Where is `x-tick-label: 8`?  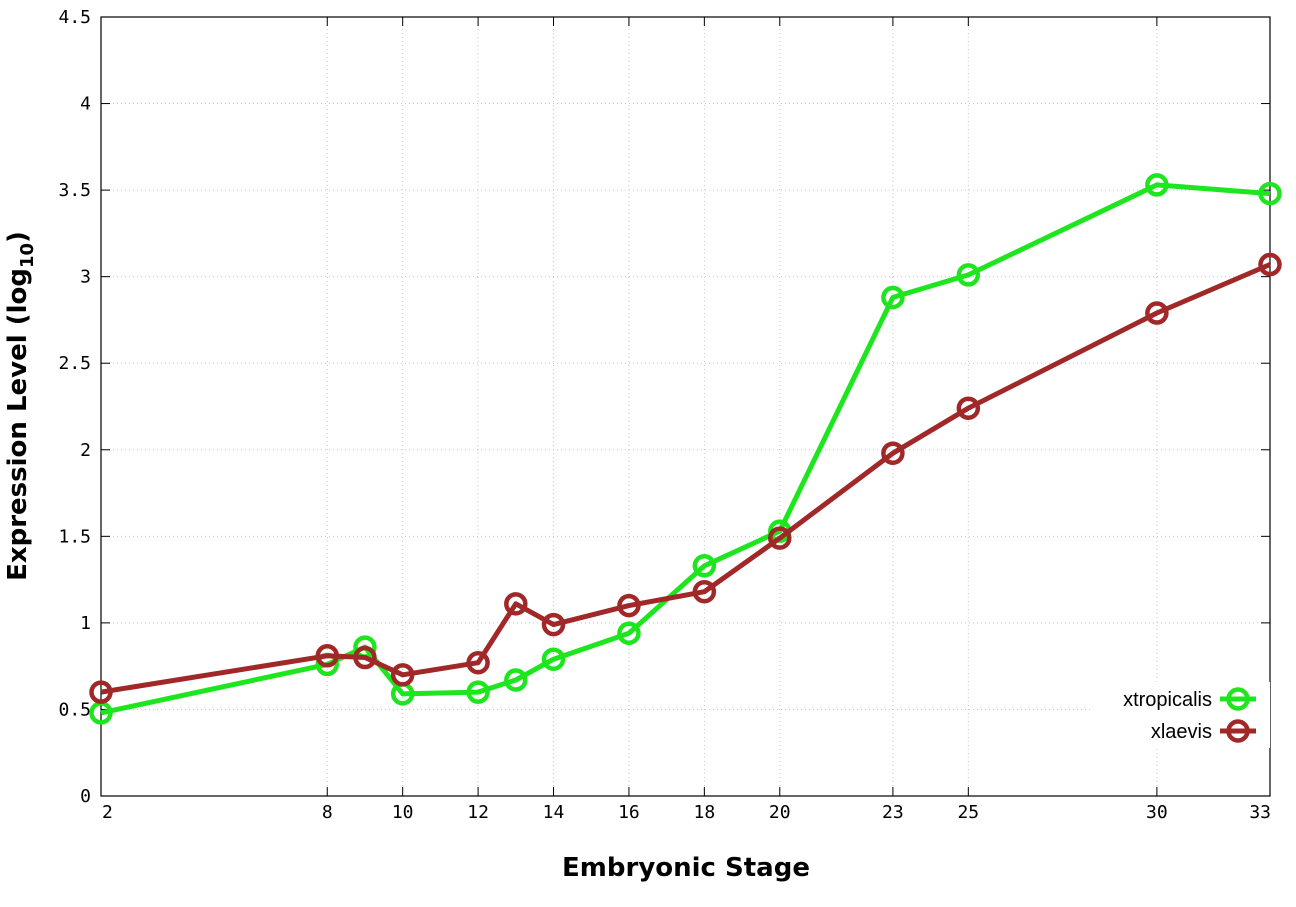 x-tick-label: 8 is located at coordinates (327, 812).